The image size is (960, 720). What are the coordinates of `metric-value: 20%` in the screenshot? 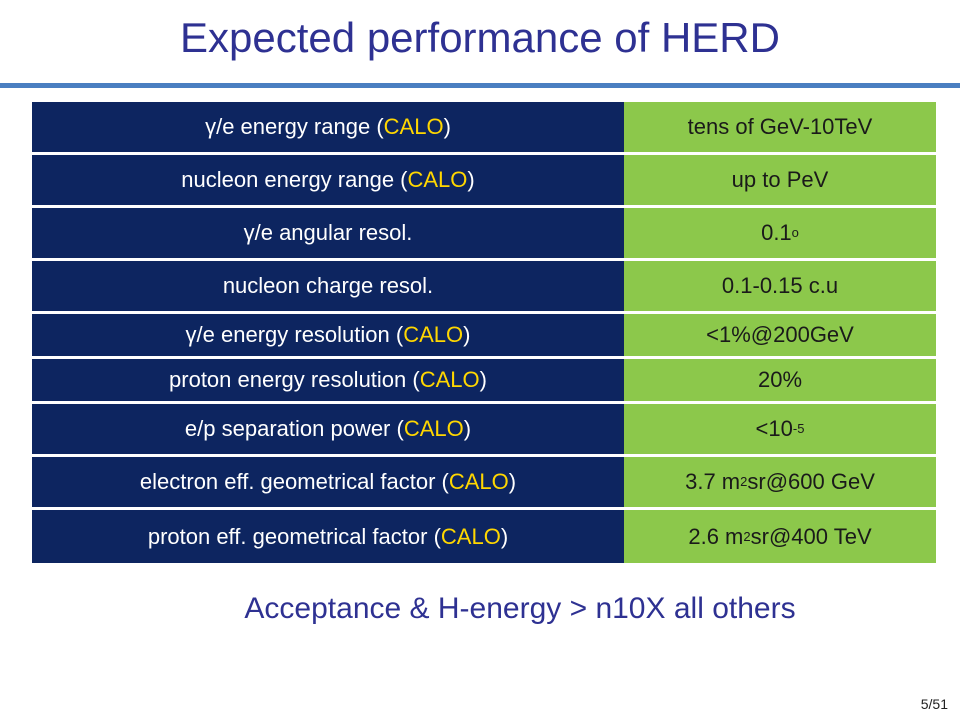 It's located at (780, 381).